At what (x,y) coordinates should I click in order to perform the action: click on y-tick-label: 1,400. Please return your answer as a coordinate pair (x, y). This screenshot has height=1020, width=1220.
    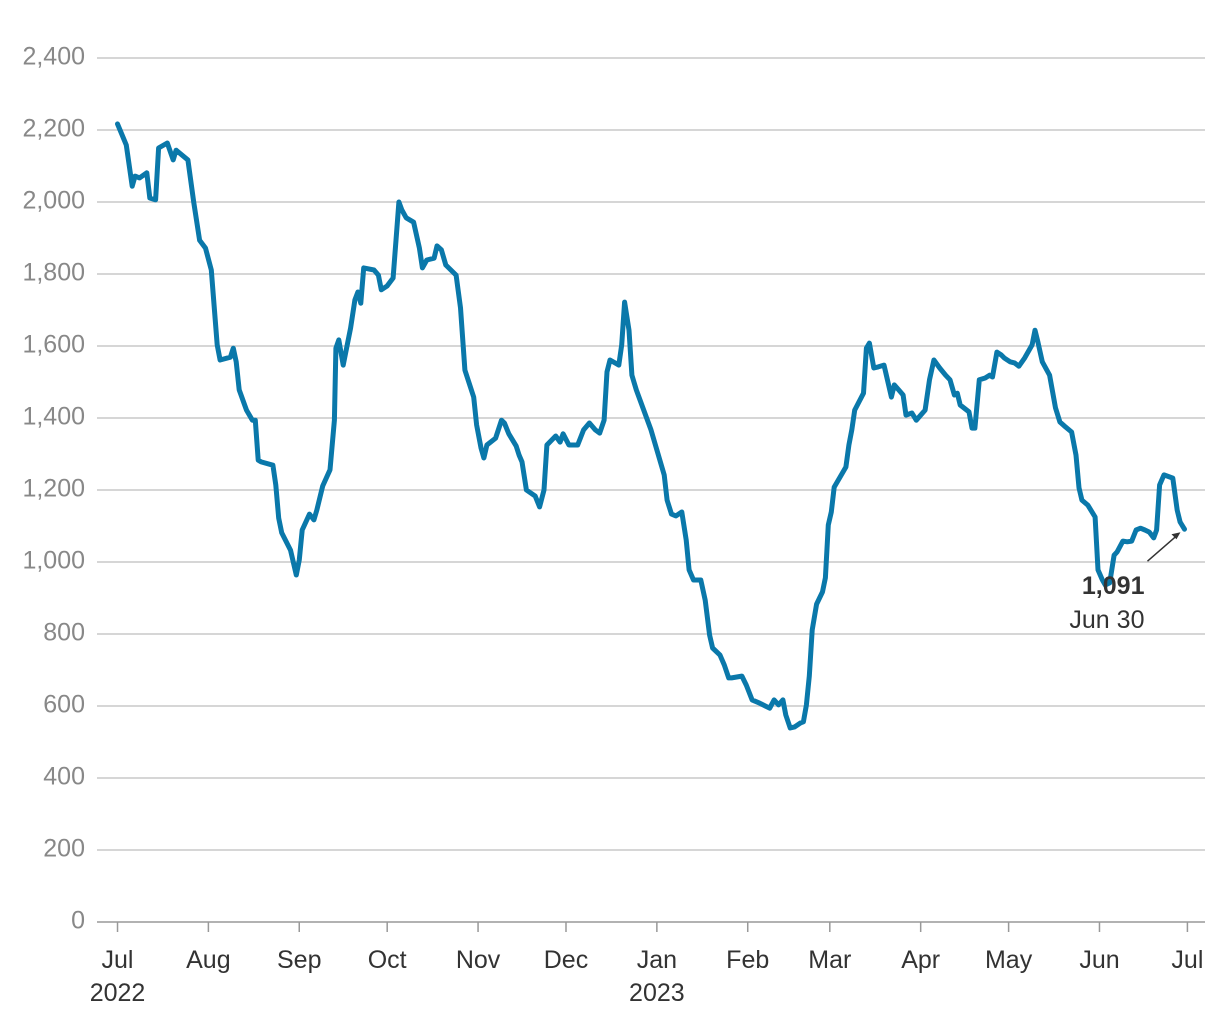
    Looking at the image, I should click on (53, 417).